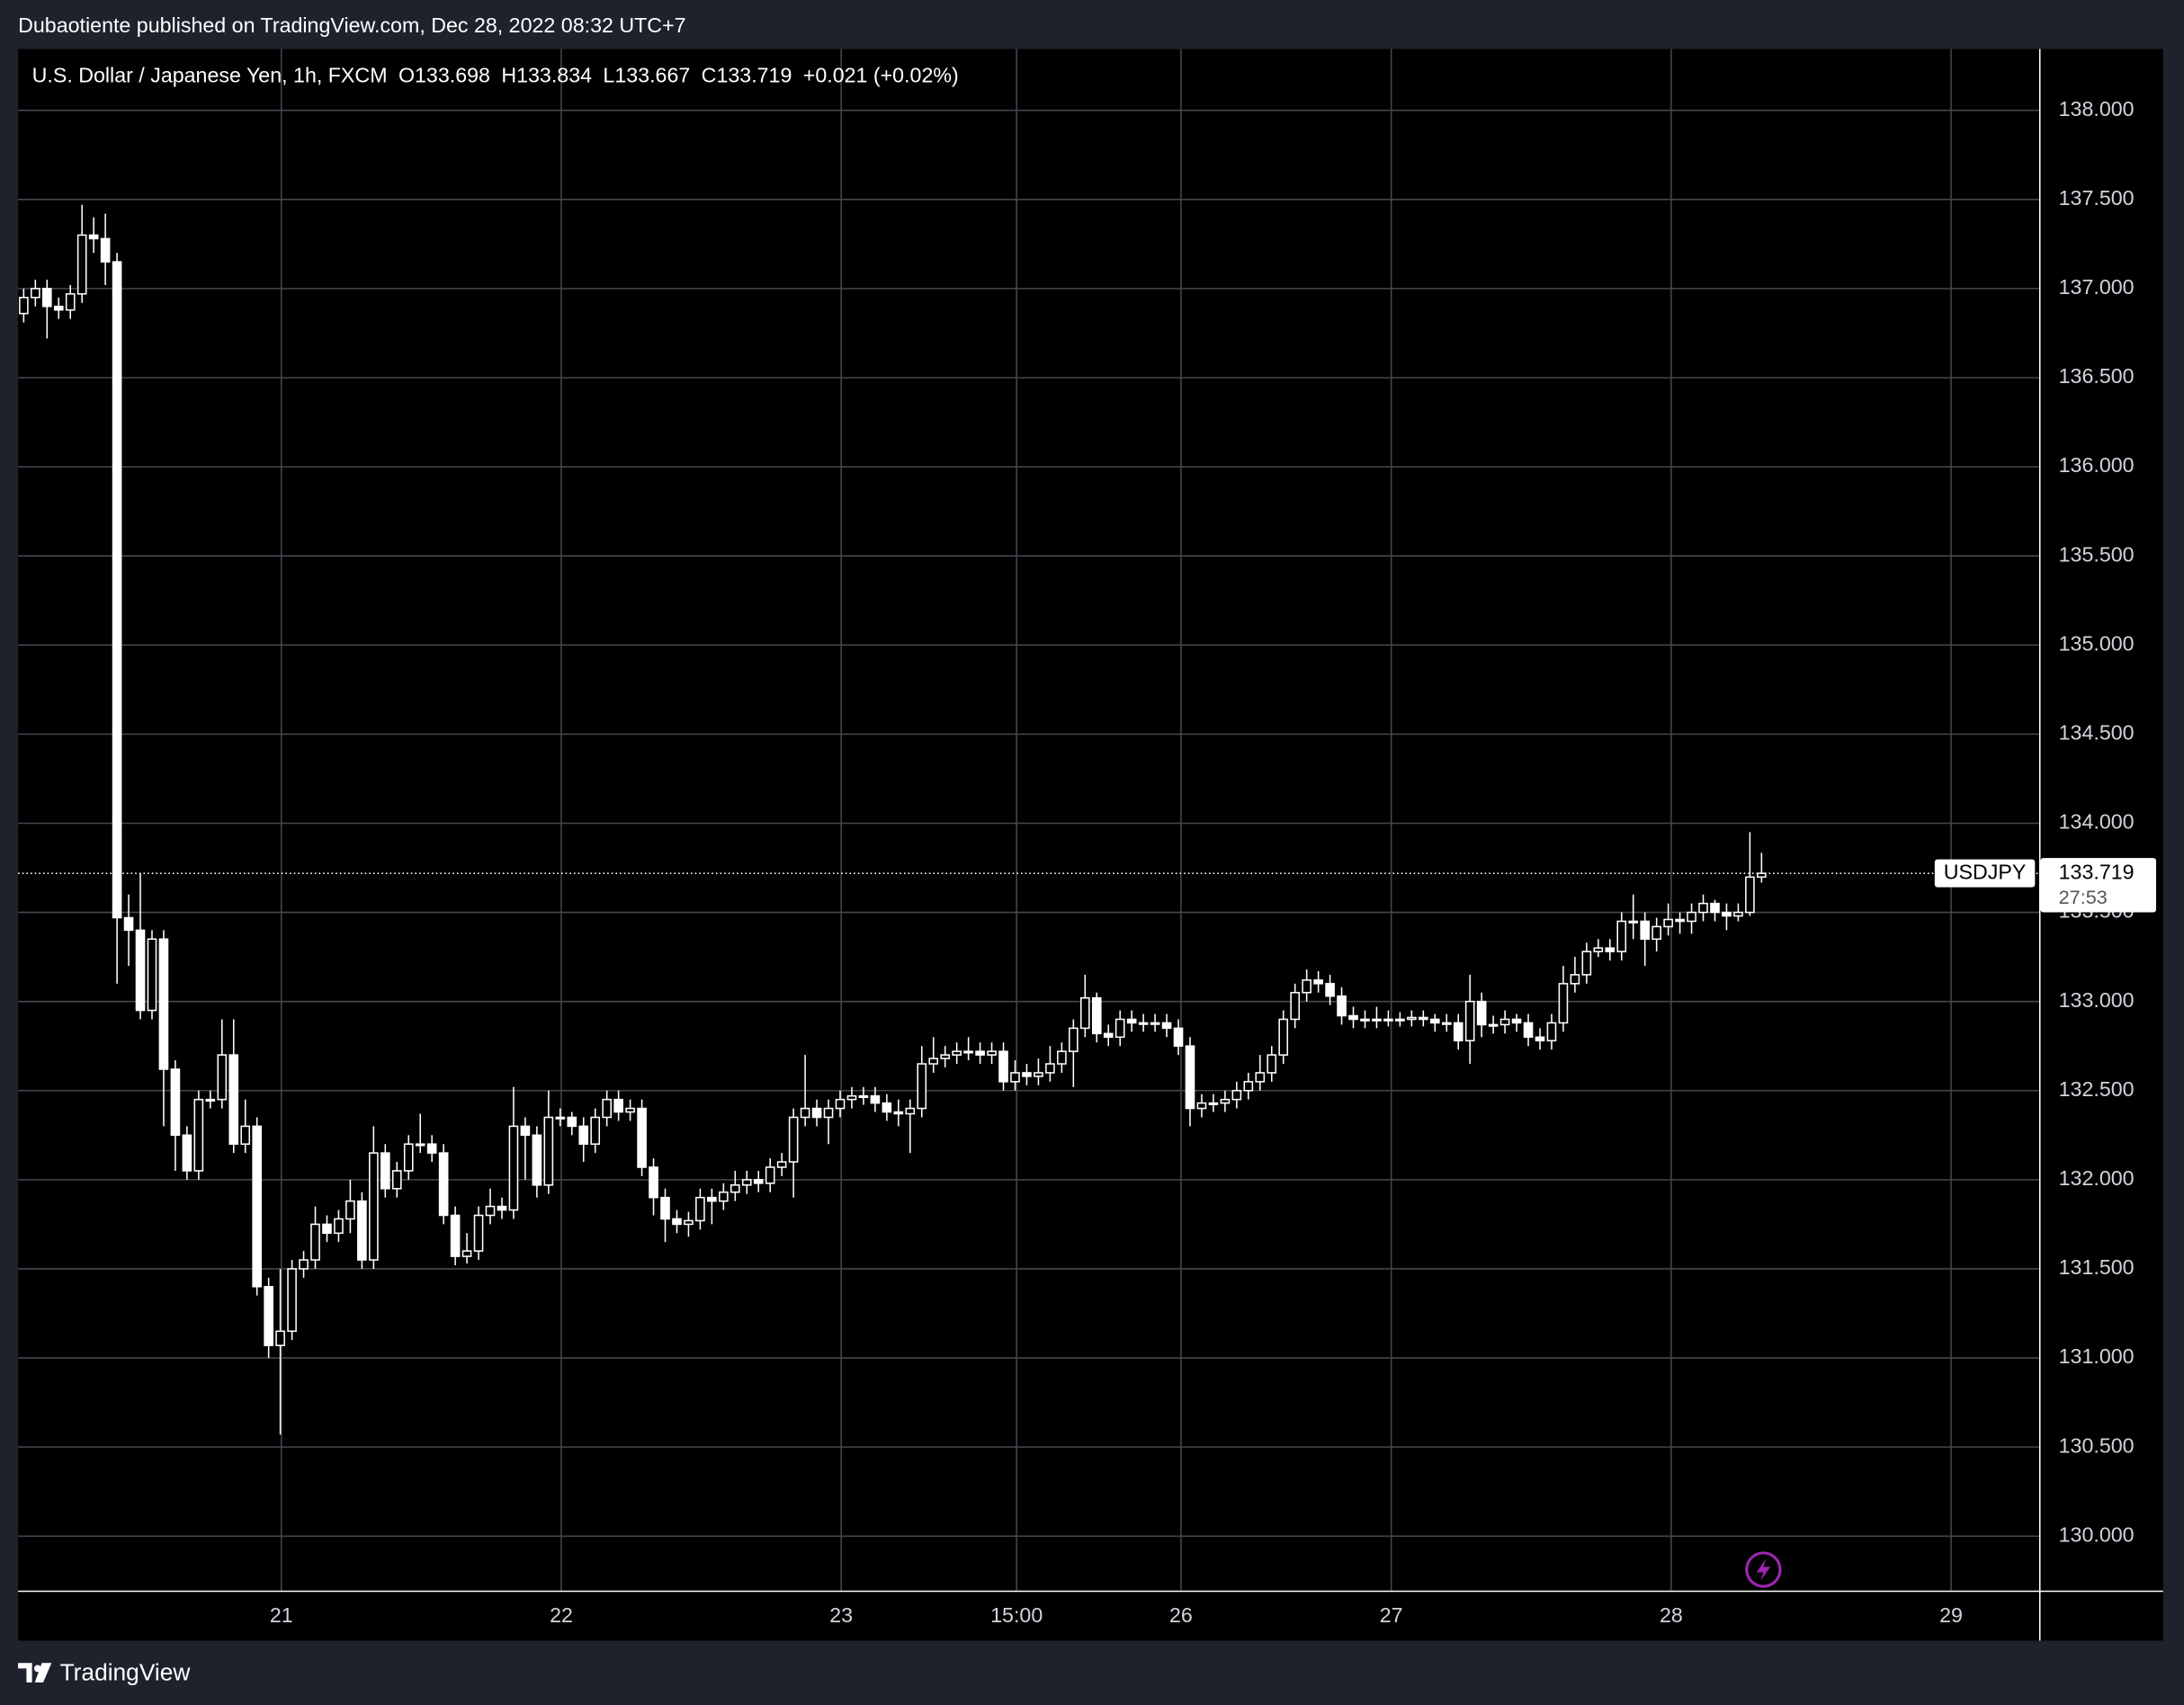 This screenshot has height=1705, width=2184. What do you see at coordinates (2097, 822) in the screenshot?
I see `y-tick-label: 134.000` at bounding box center [2097, 822].